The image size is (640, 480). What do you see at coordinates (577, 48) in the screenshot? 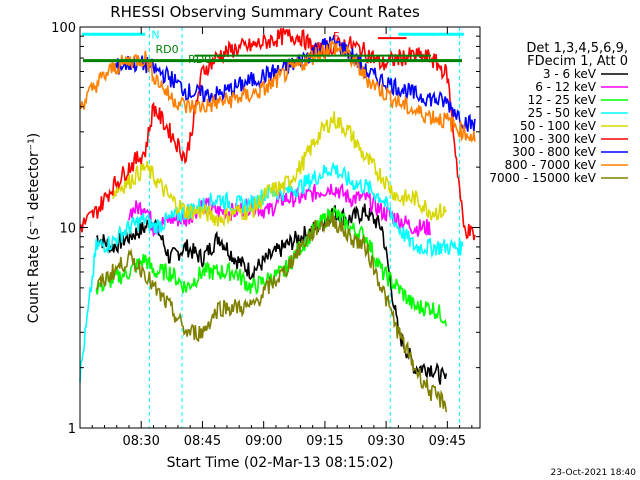
I see `legend-header-line-1: Det 1,3,4,5,6,9,` at bounding box center [577, 48].